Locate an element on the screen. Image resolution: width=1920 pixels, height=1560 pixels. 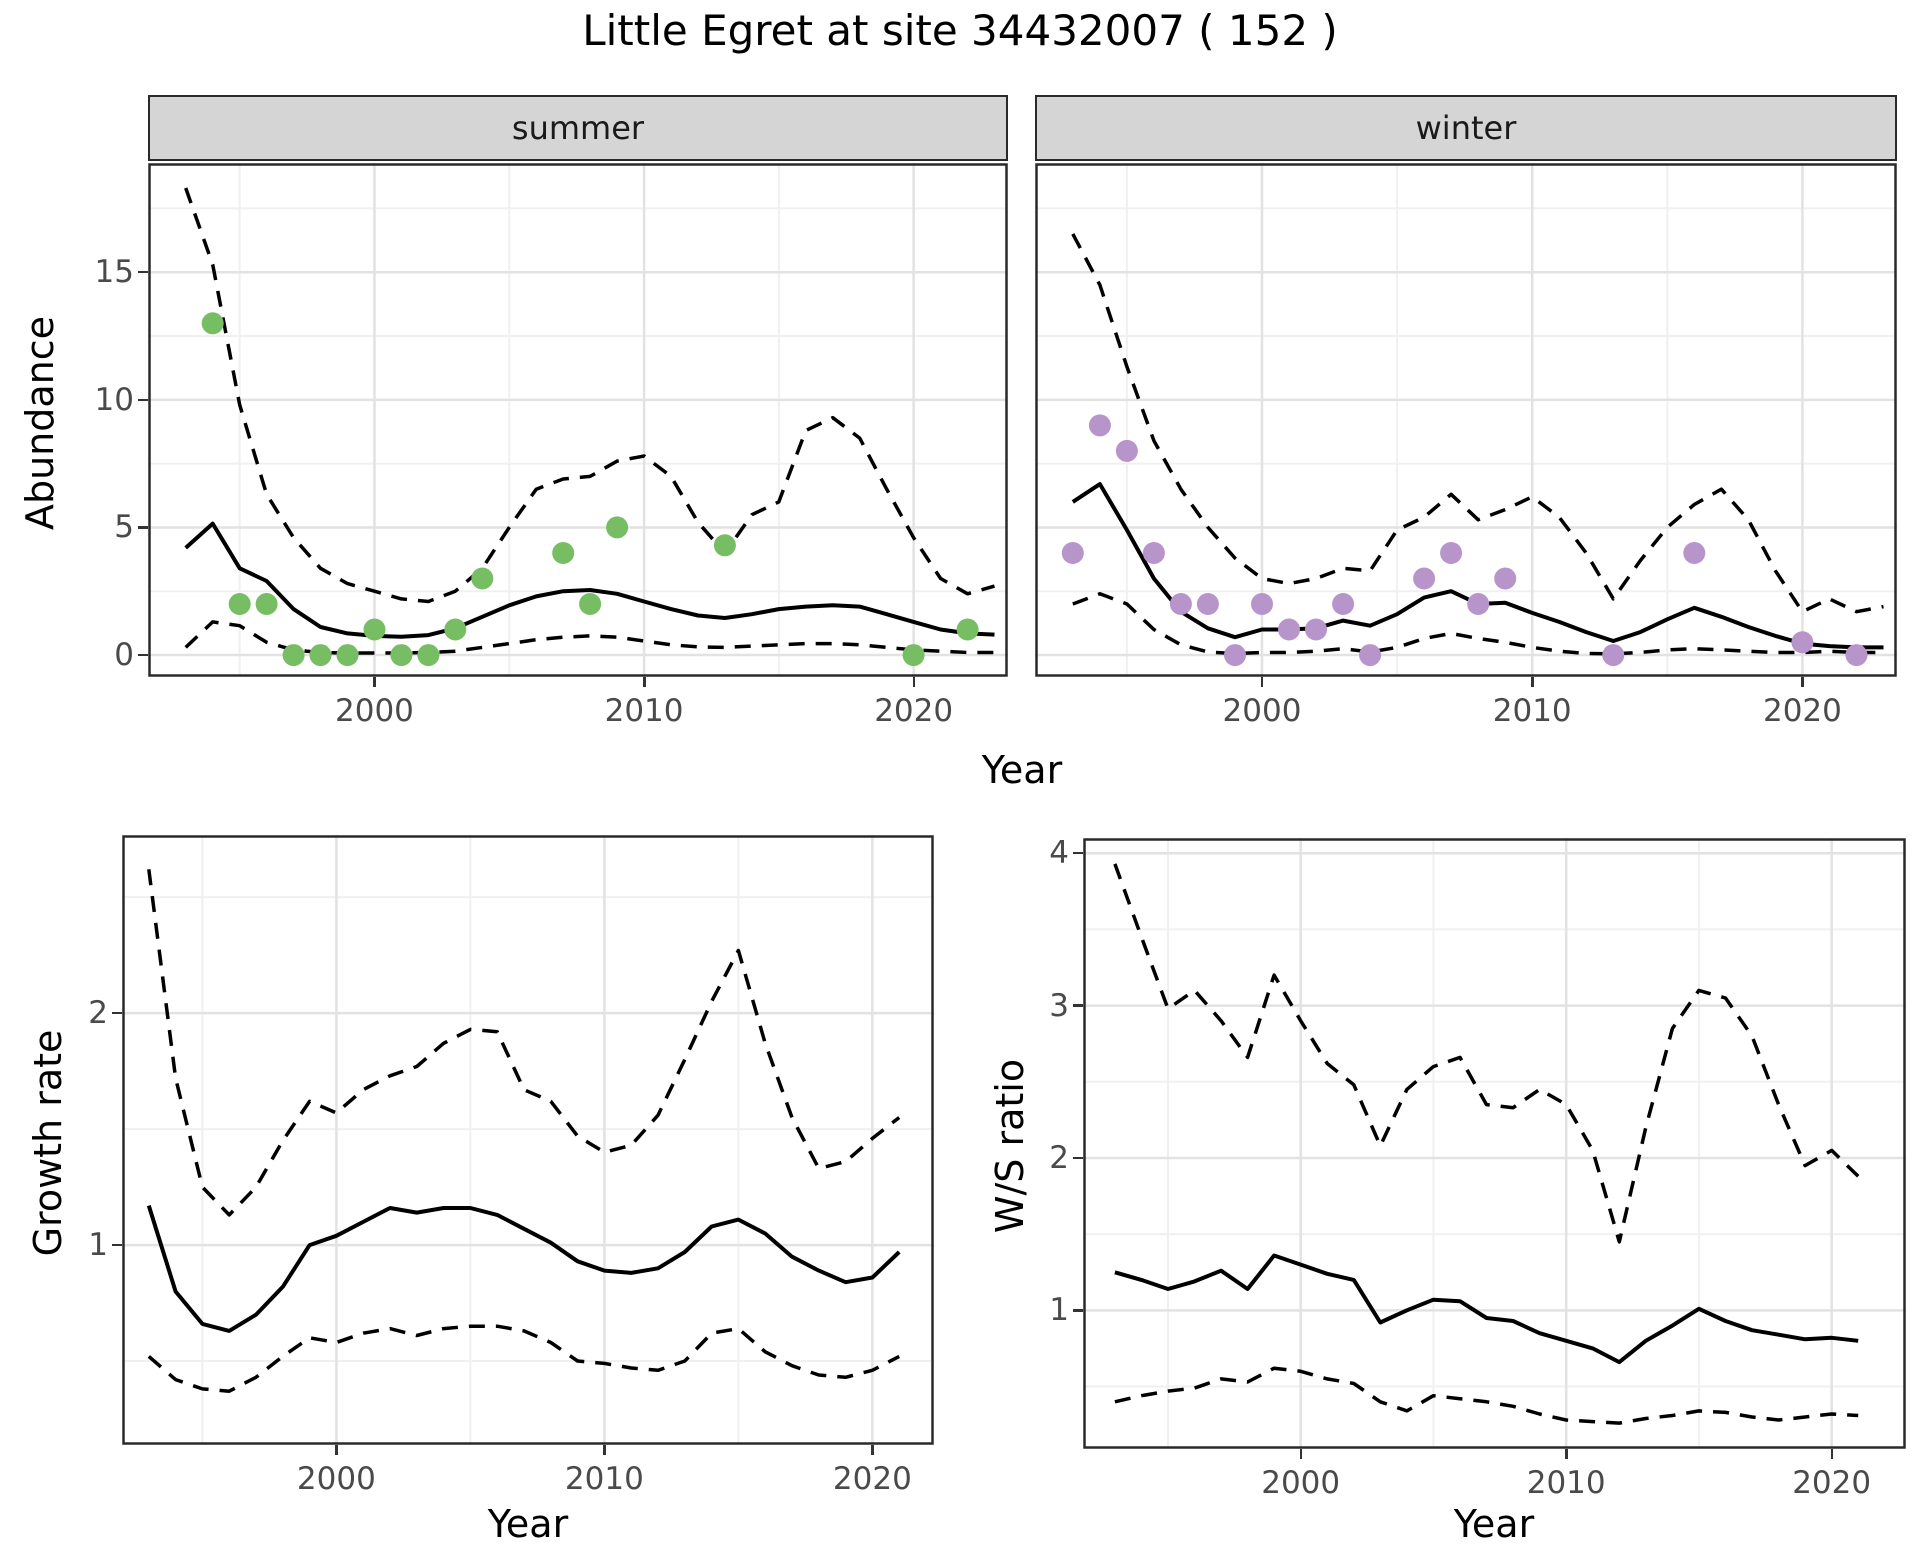
x-axis-title-ws-year: Year is located at coordinates (1494, 1524).